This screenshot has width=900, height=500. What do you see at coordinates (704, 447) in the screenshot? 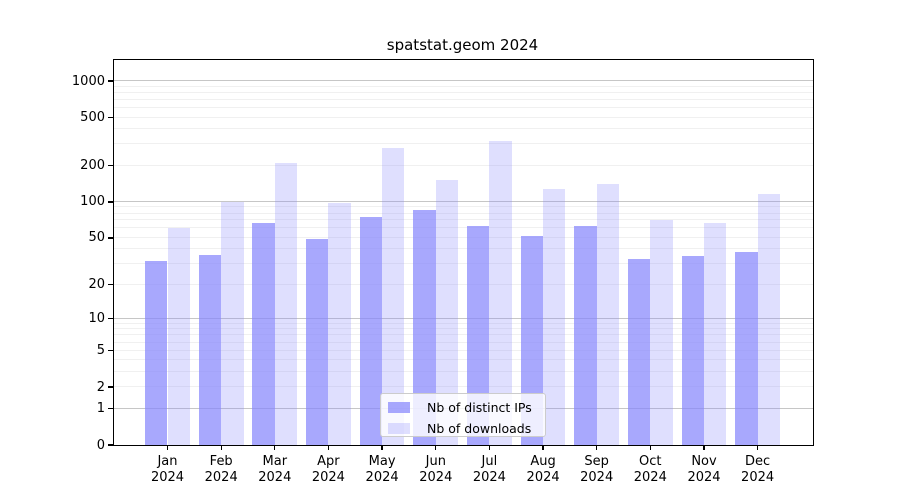
I see `x-tick-nov` at bounding box center [704, 447].